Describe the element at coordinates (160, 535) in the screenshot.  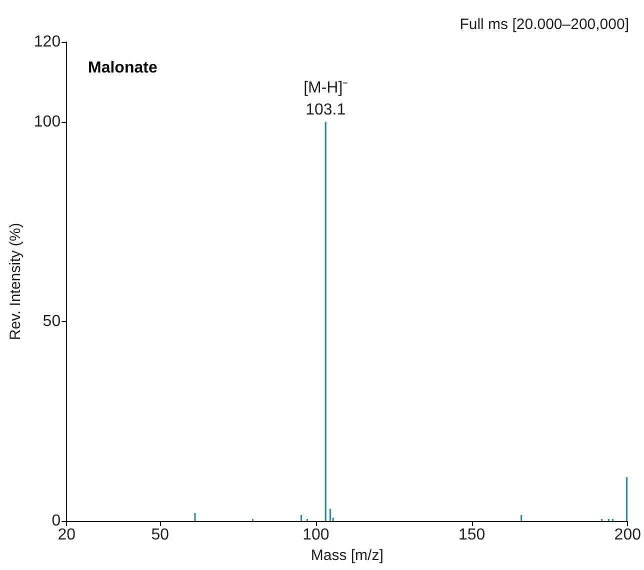
I see `x-tick-label: 50` at that location.